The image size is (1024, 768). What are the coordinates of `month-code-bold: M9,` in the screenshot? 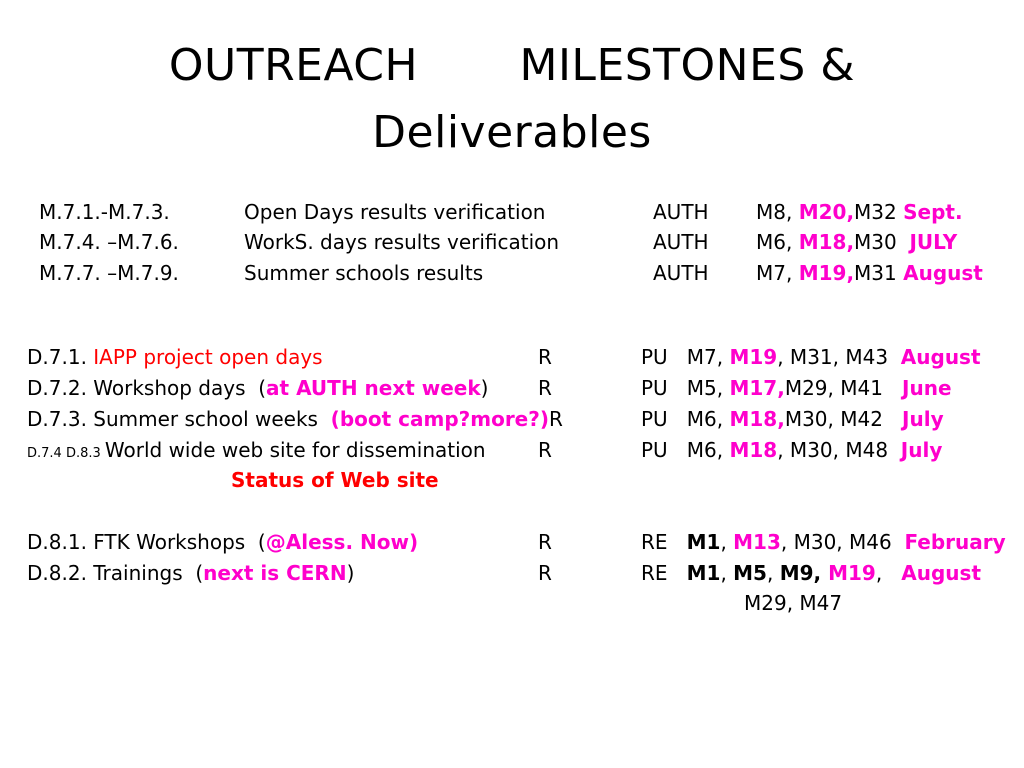 It's located at (804, 573).